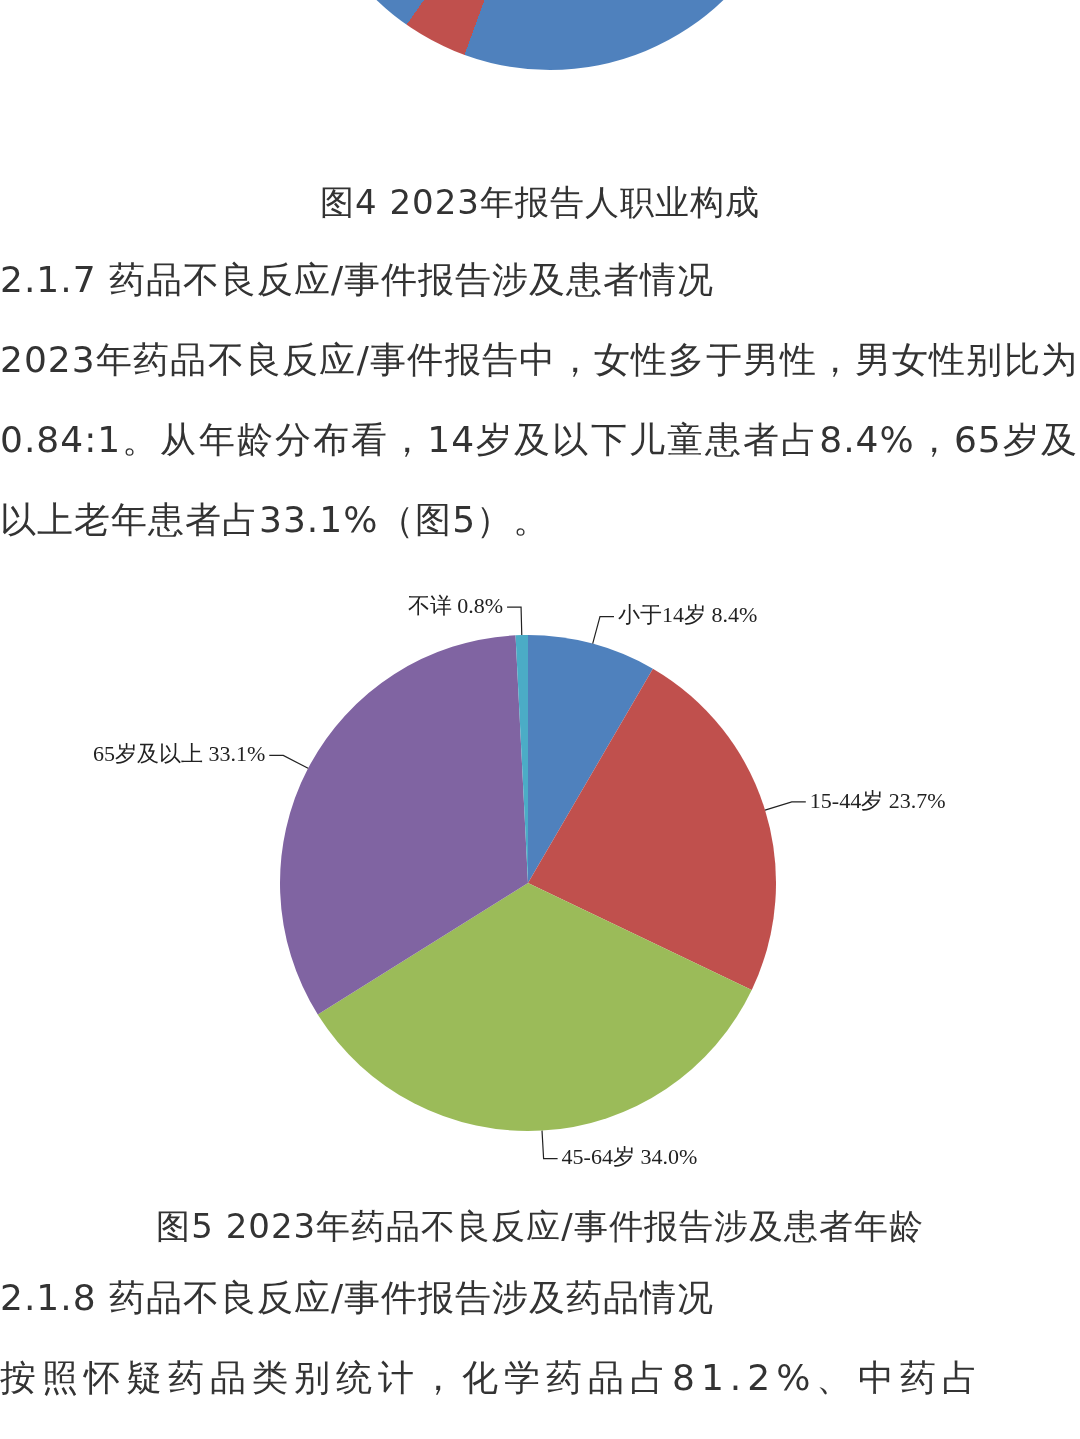 The width and height of the screenshot is (1080, 1439). Describe the element at coordinates (877, 800) in the screenshot. I see `slice-label: 15-44岁 23.7%` at that location.